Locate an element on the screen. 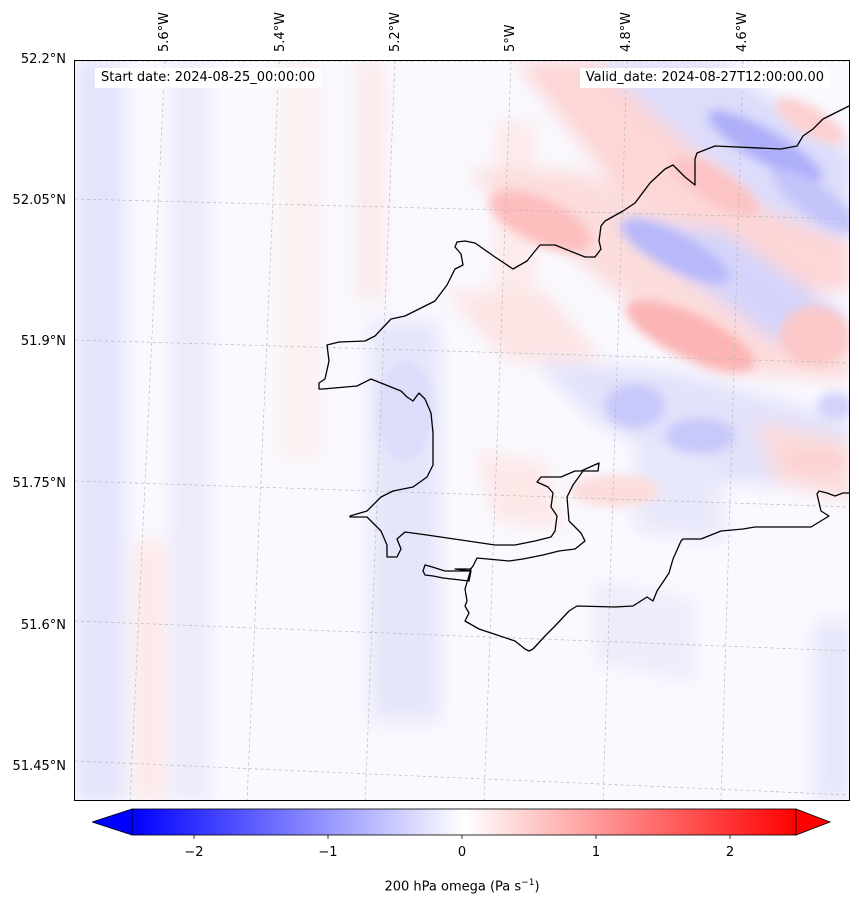 This screenshot has height=908, width=859. colorbar-label-text: 200 hPa omega (Pa s is located at coordinates (453, 887).